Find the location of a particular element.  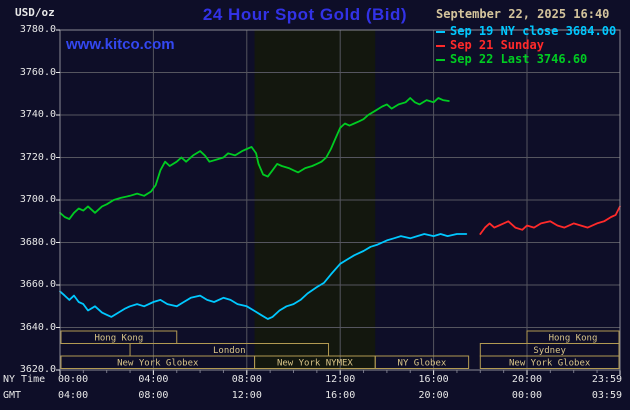

x-tick-label-ny: 16:00 is located at coordinates (433, 379).